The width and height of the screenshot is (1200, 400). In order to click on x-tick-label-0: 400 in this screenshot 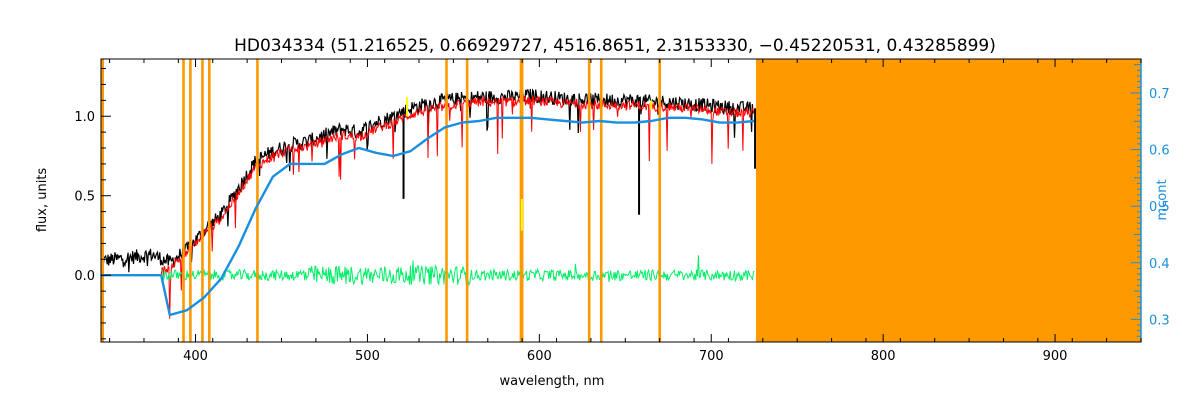, I will do `click(195, 356)`.